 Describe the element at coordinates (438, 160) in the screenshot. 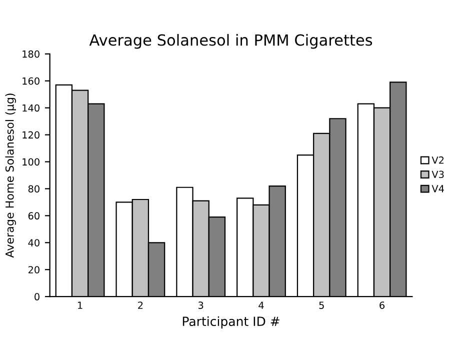

I see `legend-label: V2` at that location.